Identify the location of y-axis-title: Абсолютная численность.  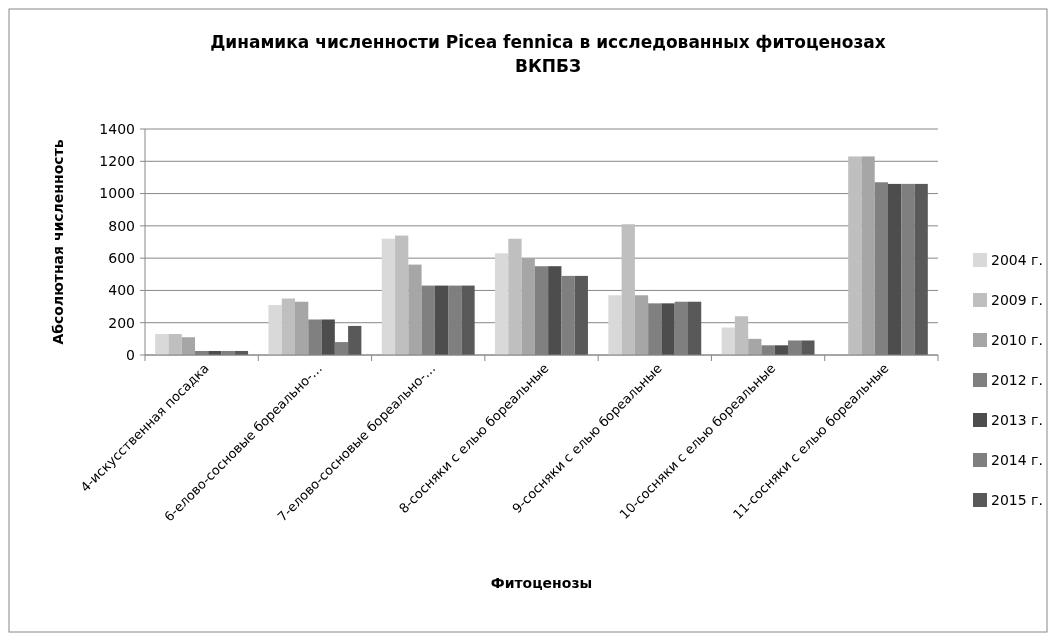
(58, 242).